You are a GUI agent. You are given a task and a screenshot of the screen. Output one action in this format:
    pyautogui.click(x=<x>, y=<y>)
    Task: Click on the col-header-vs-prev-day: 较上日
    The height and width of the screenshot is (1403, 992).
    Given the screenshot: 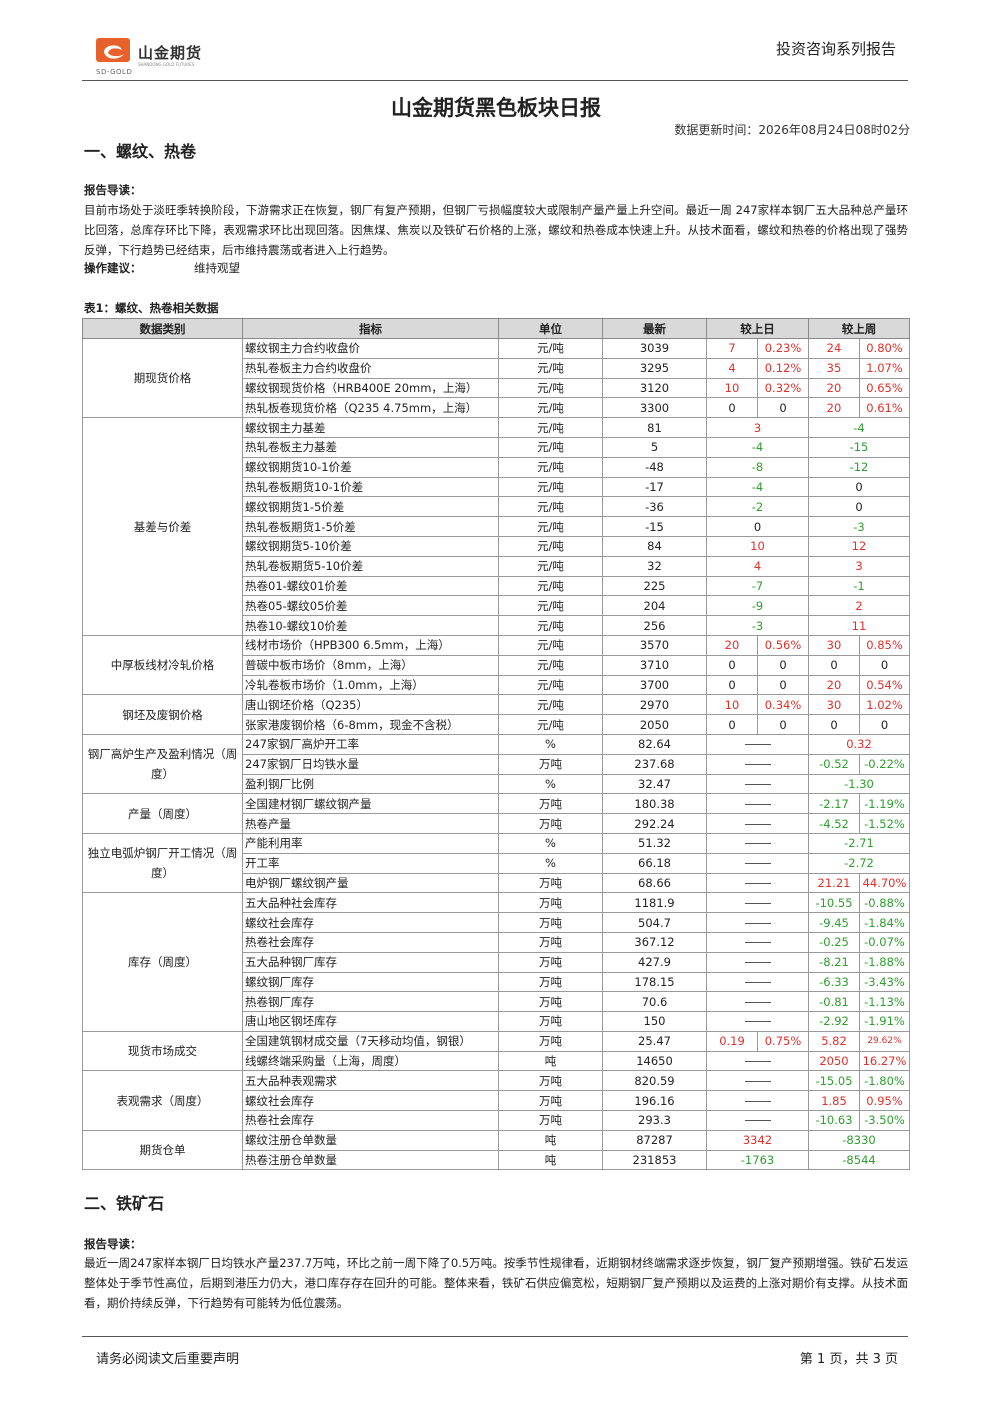 What is the action you would take?
    pyautogui.click(x=757, y=328)
    